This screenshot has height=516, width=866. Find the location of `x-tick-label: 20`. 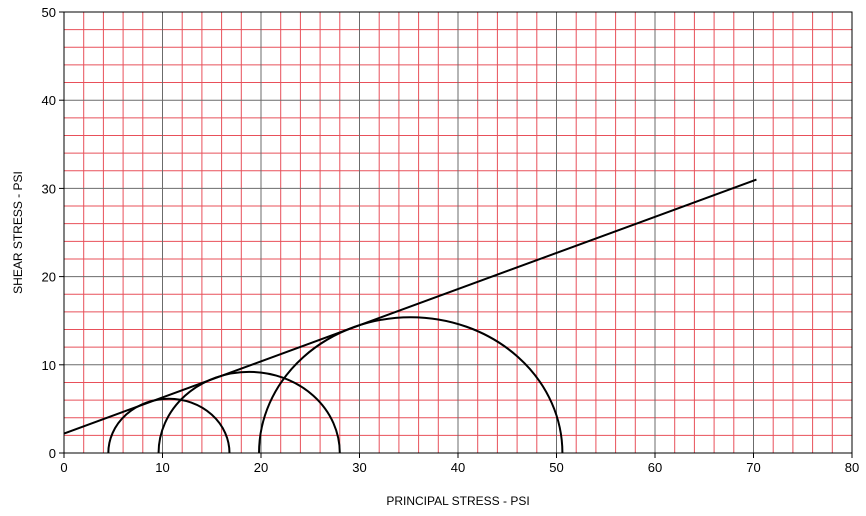

x-tick-label: 20 is located at coordinates (261, 467).